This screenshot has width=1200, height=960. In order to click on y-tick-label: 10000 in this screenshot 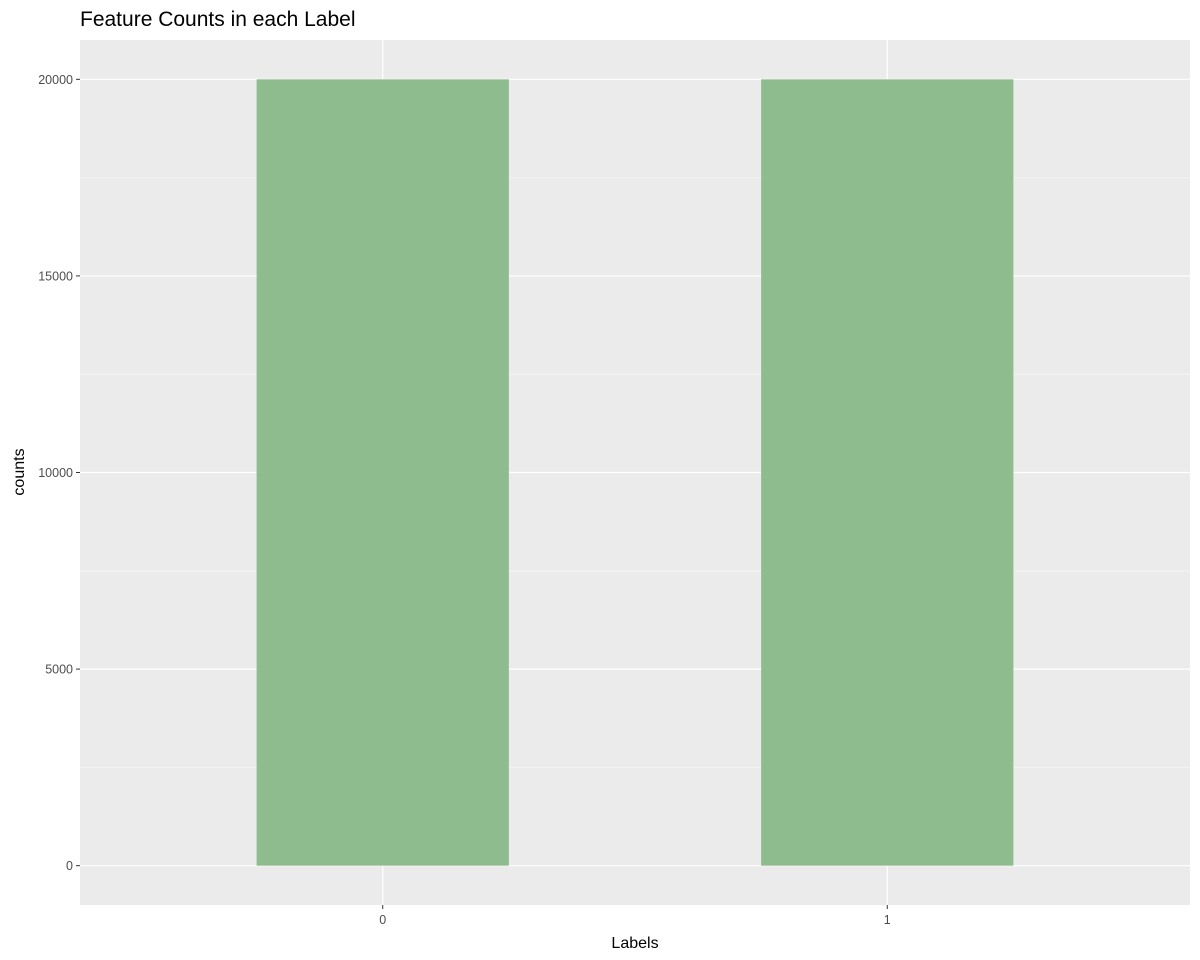, I will do `click(55, 473)`.